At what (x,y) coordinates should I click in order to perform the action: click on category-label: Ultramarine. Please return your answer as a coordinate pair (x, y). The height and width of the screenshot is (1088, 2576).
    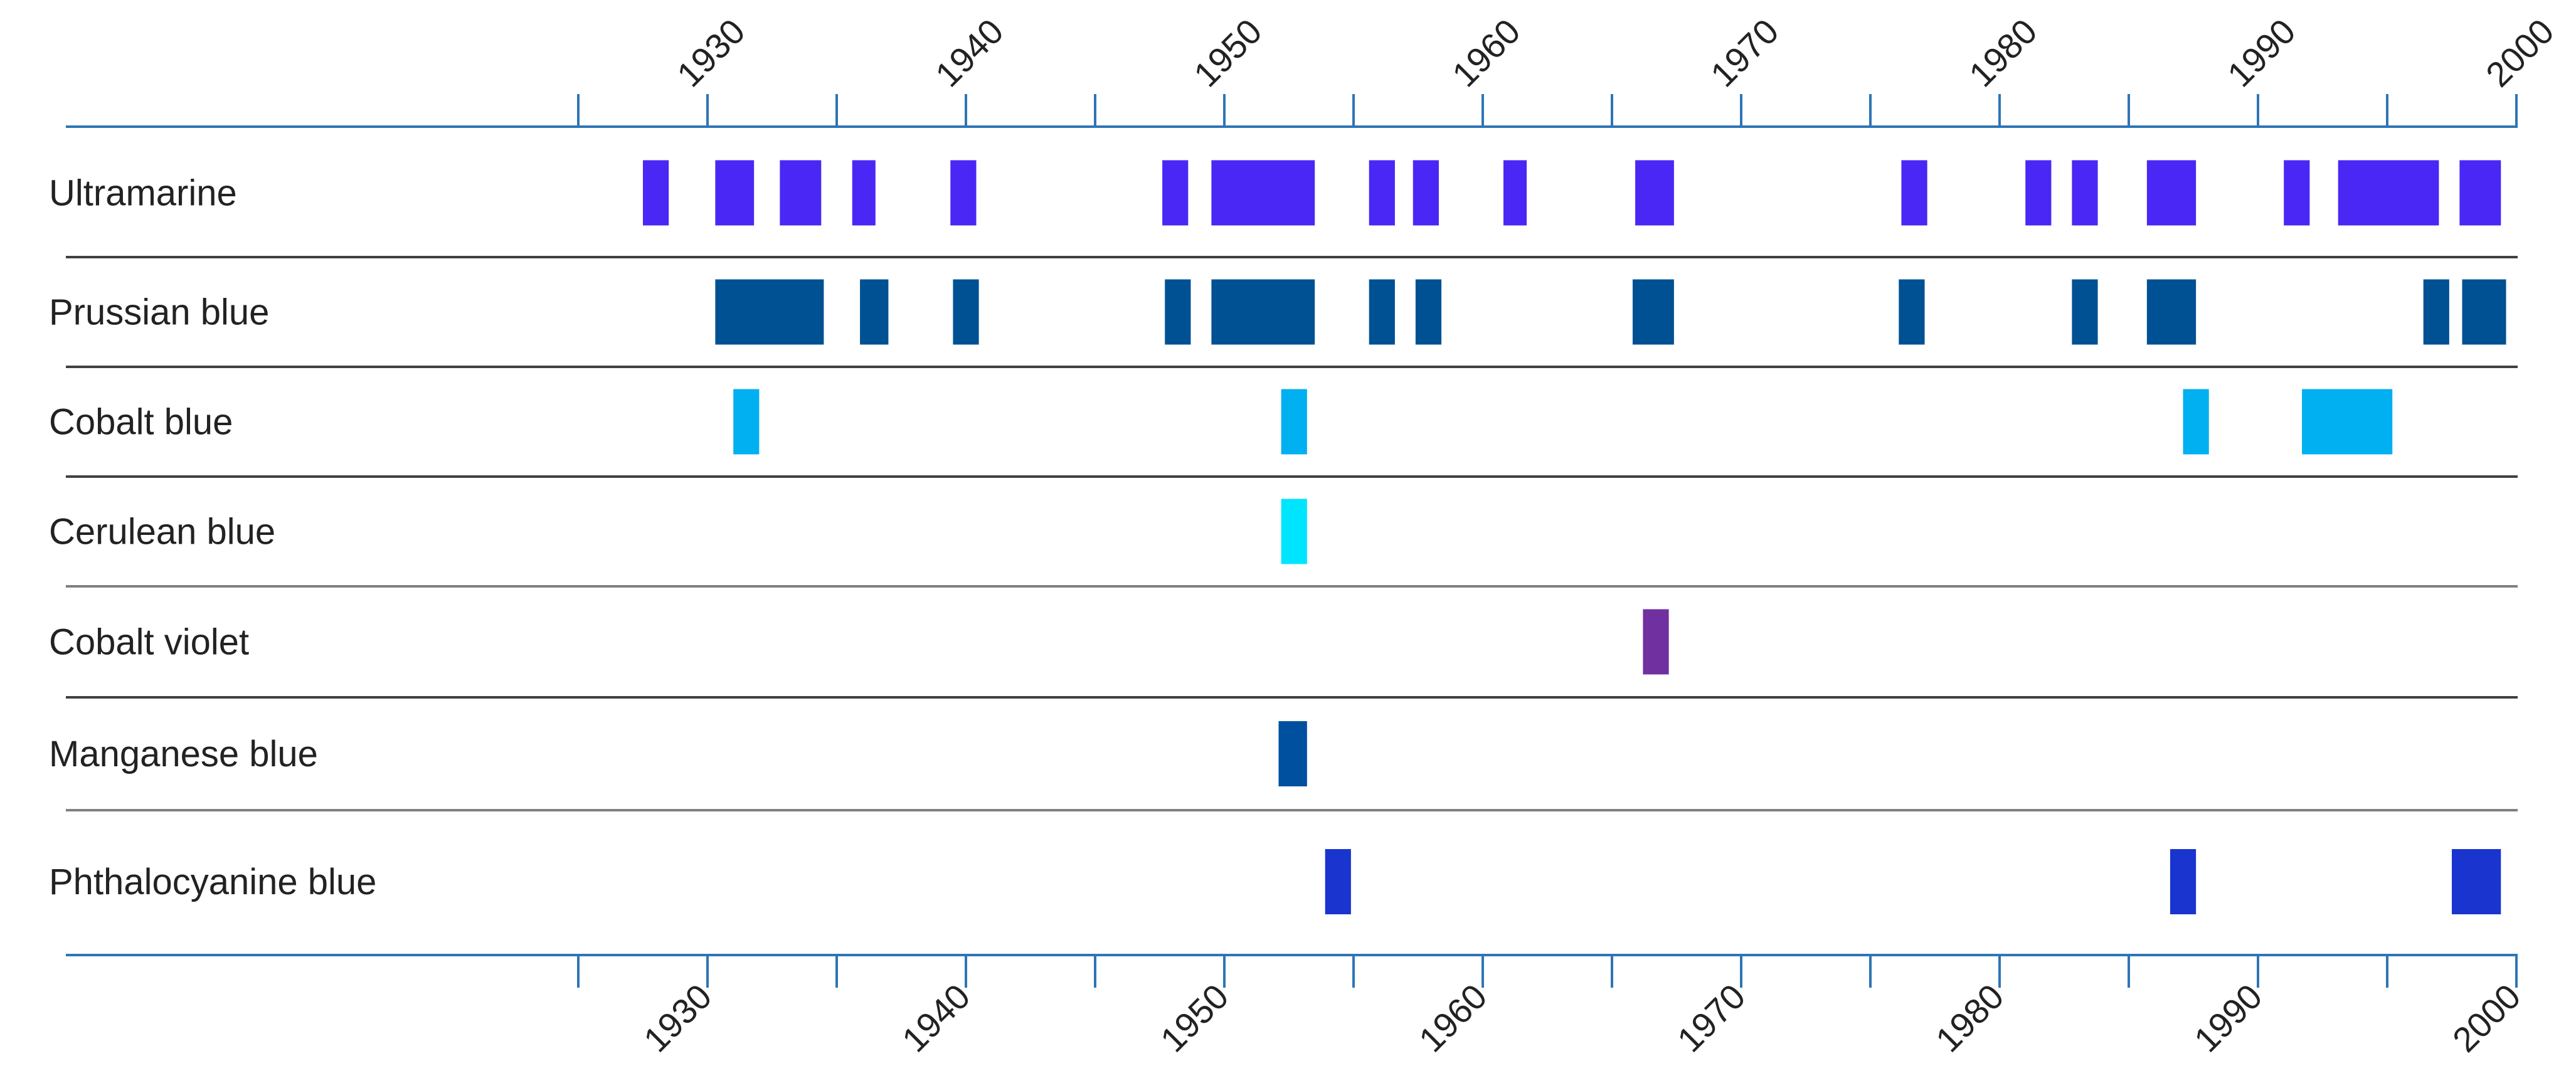
    Looking at the image, I should click on (143, 194).